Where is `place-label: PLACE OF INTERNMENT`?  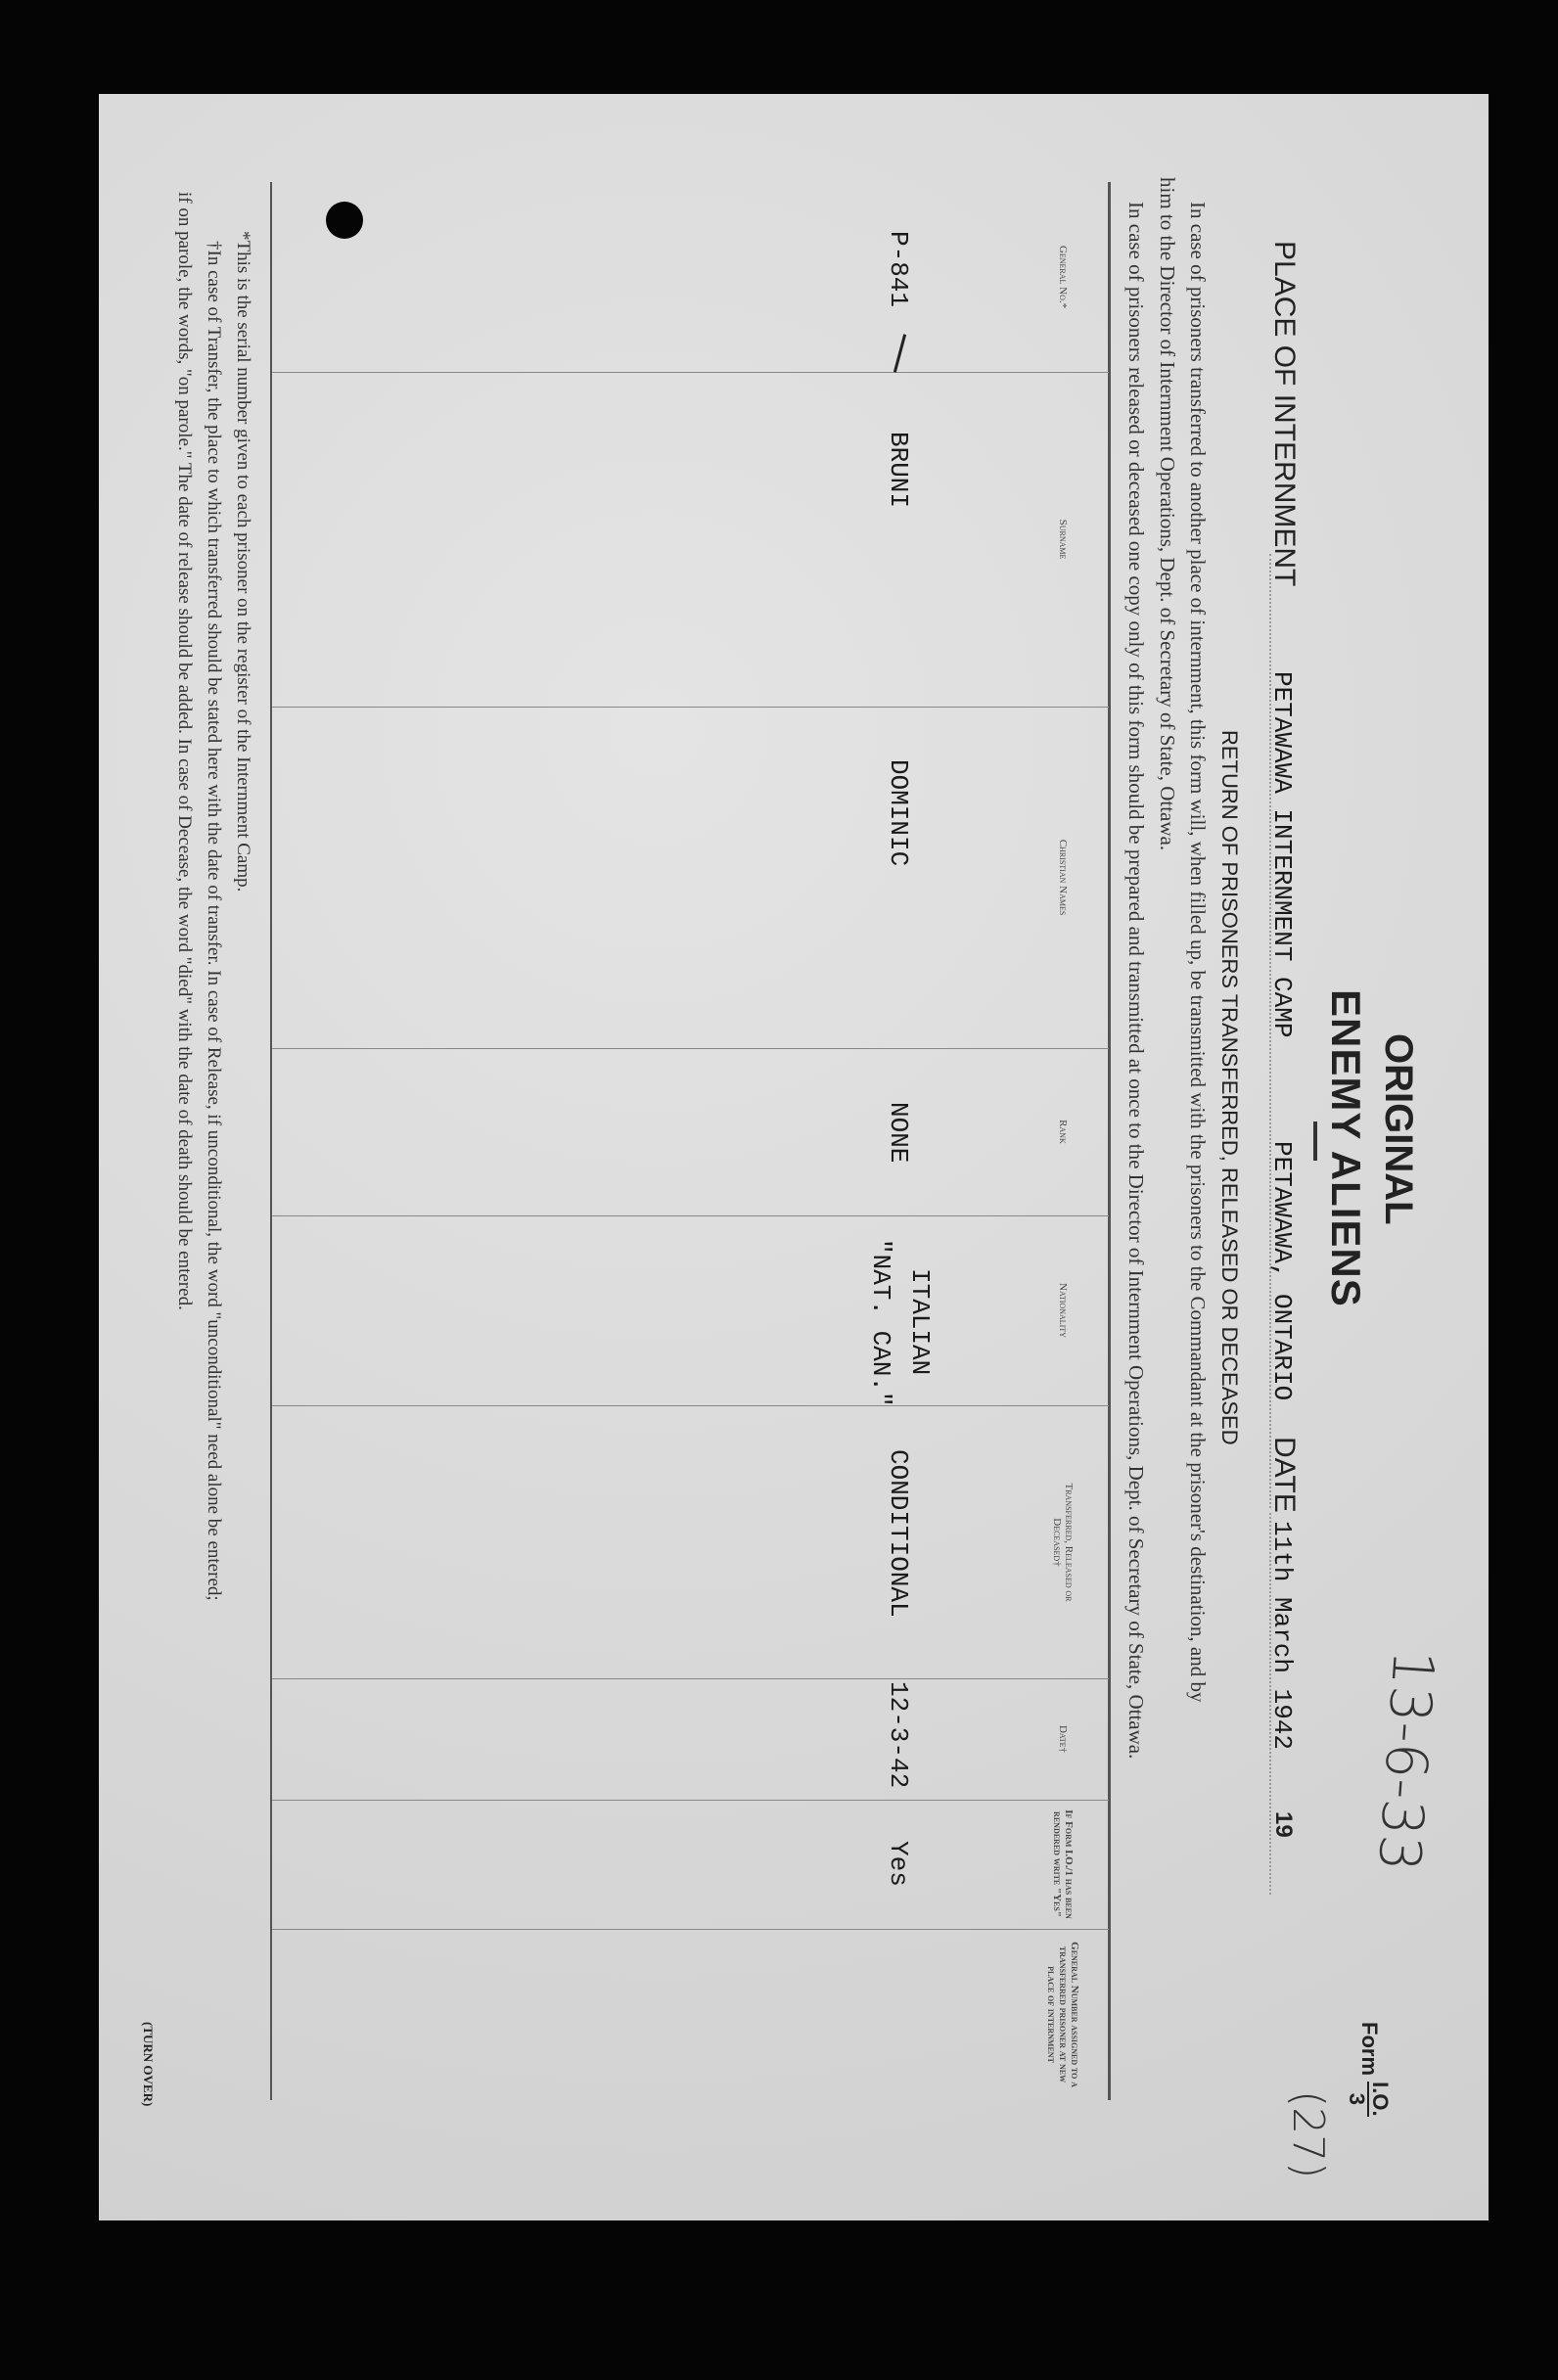
place-label: PLACE OF INTERNMENT is located at coordinates (1284, 414).